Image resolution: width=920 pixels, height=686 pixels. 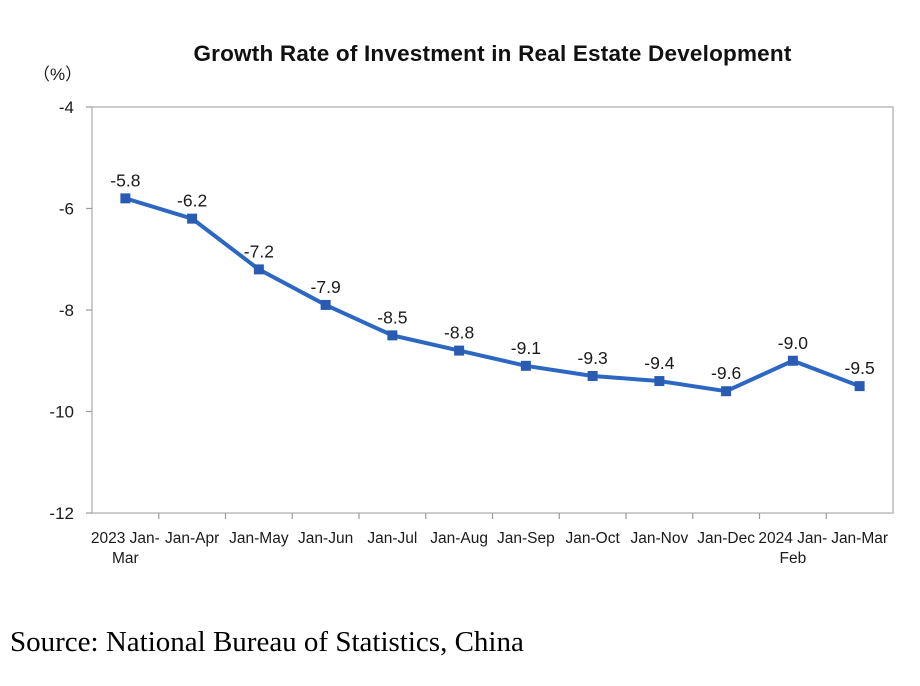 I want to click on data-point-label: -9.5, so click(x=860, y=368).